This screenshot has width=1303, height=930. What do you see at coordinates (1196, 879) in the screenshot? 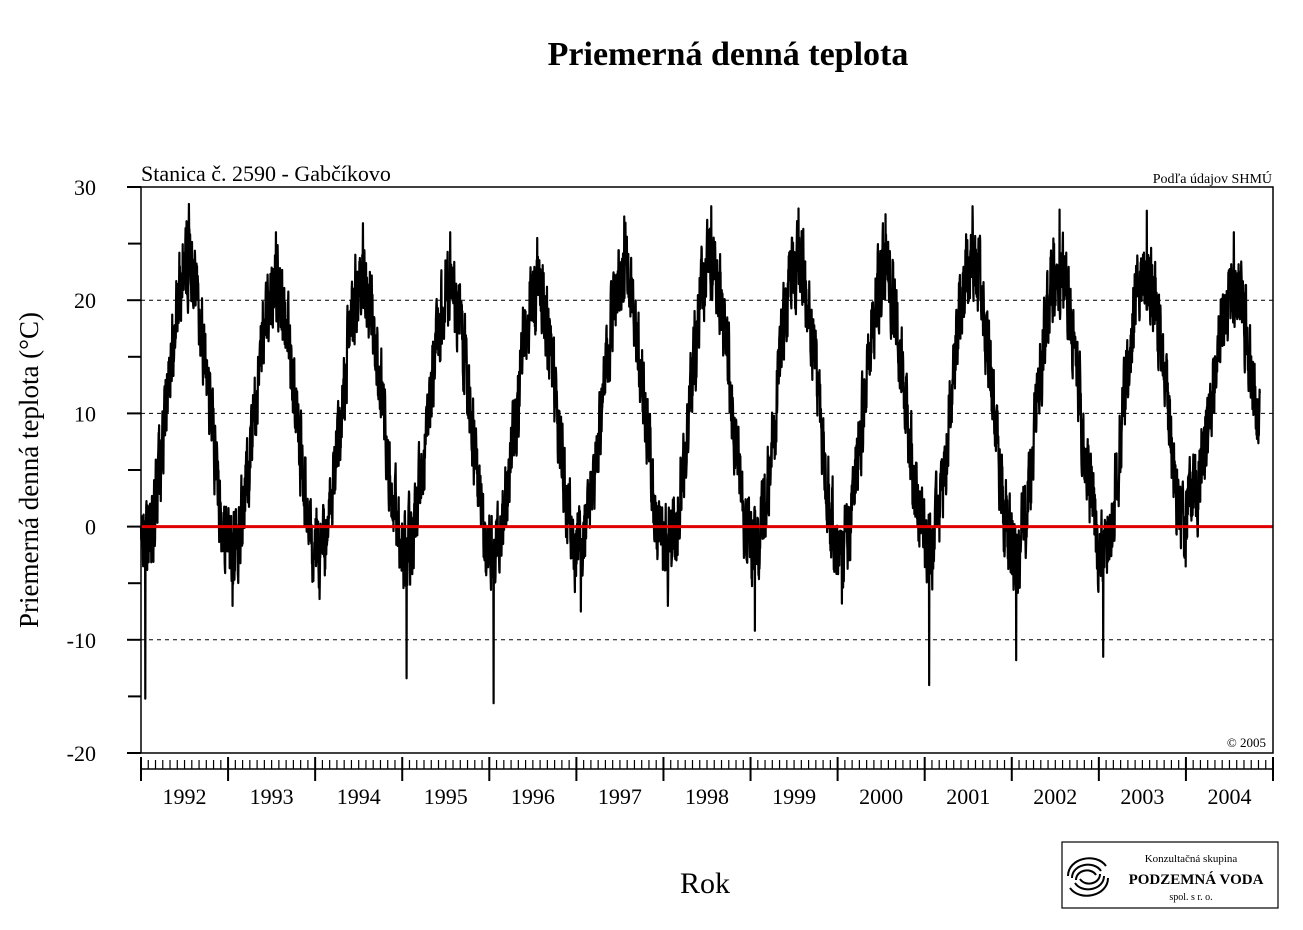
I see `logo-line2: PODZEMNÁ VODA` at bounding box center [1196, 879].